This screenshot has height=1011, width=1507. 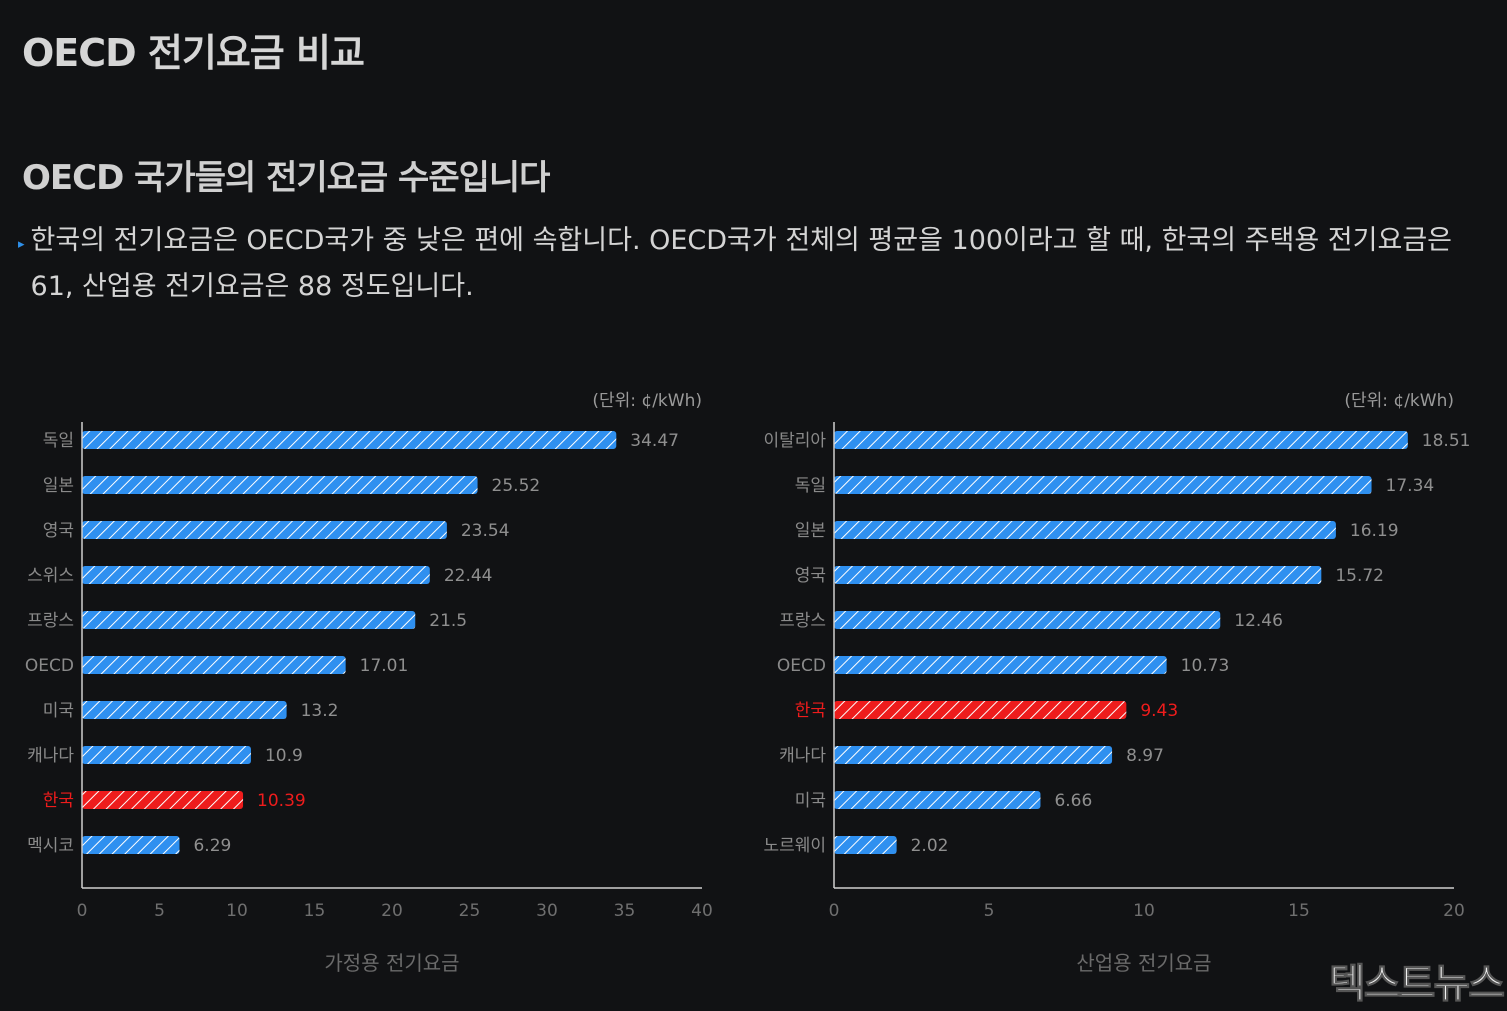 What do you see at coordinates (281, 801) in the screenshot?
I see `value-label: 10.39` at bounding box center [281, 801].